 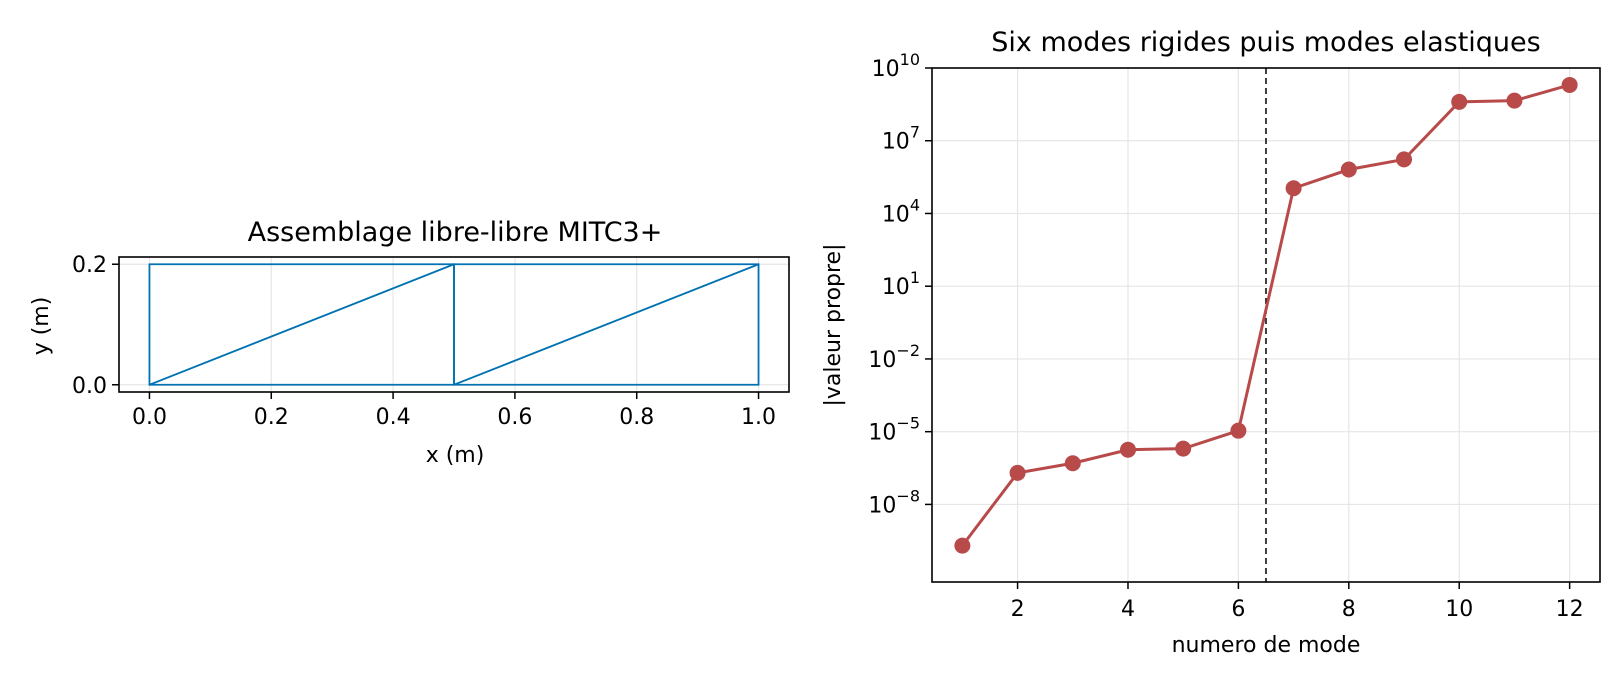 I want to click on mesh-axes-frame, so click(x=454, y=324).